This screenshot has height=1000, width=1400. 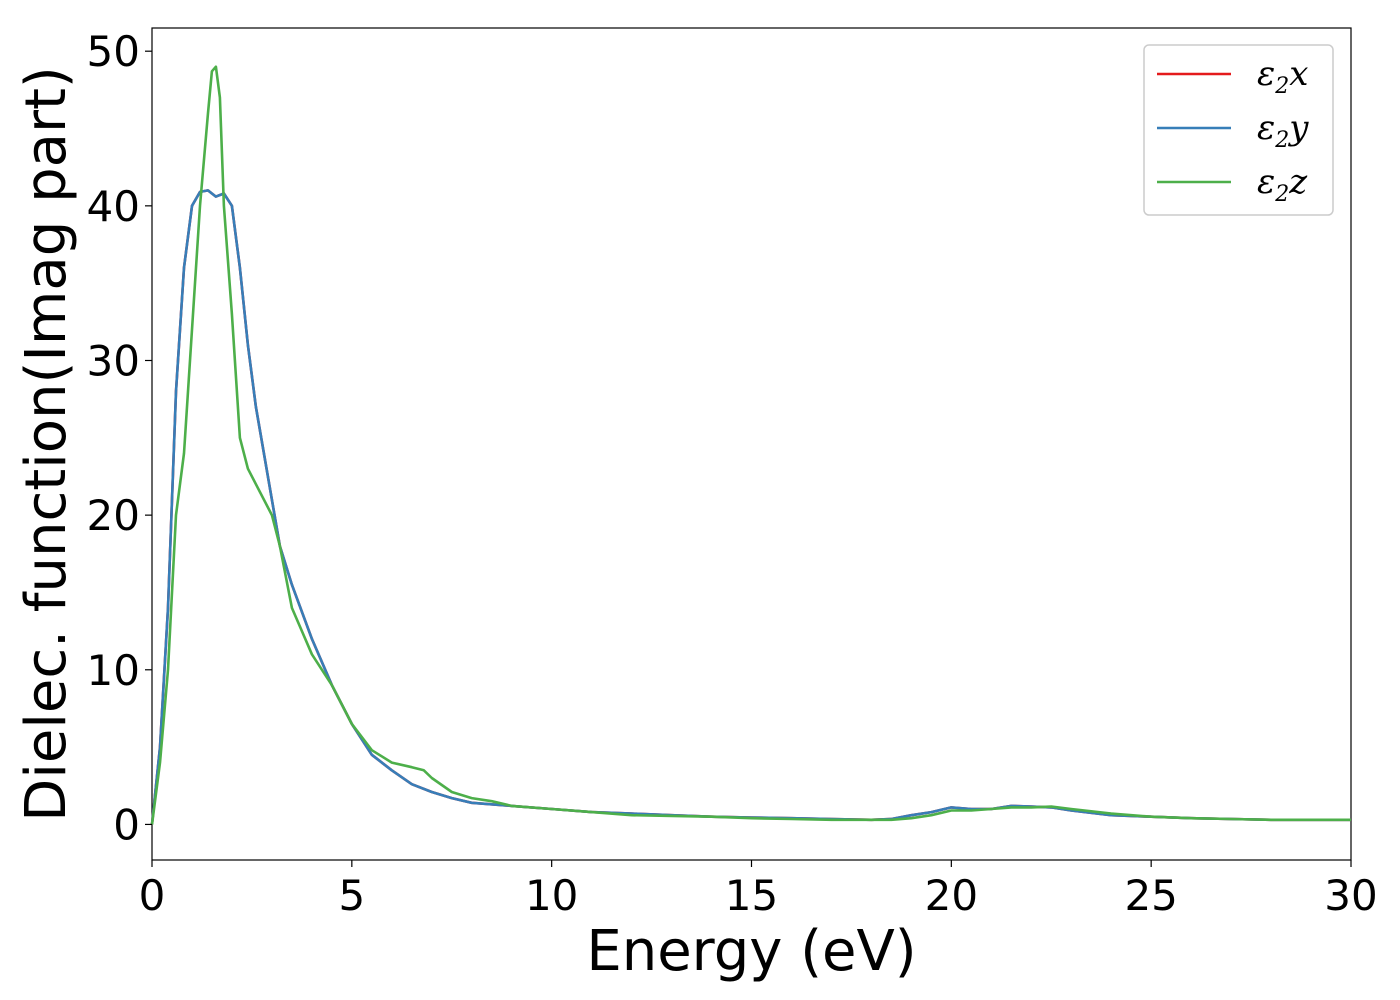 What do you see at coordinates (152, 895) in the screenshot?
I see `x-tick-label: 0` at bounding box center [152, 895].